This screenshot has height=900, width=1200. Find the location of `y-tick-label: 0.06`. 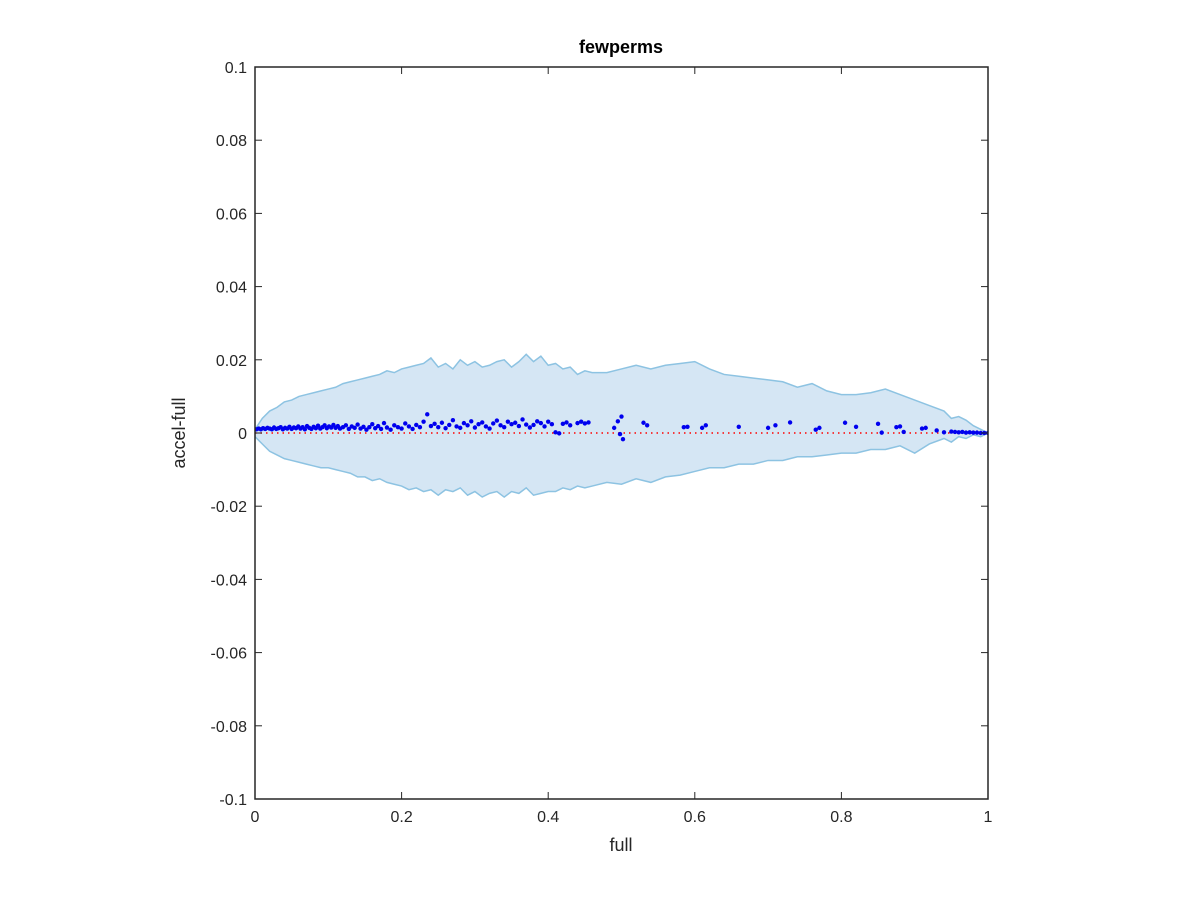

y-tick-label: 0.06 is located at coordinates (231, 214).